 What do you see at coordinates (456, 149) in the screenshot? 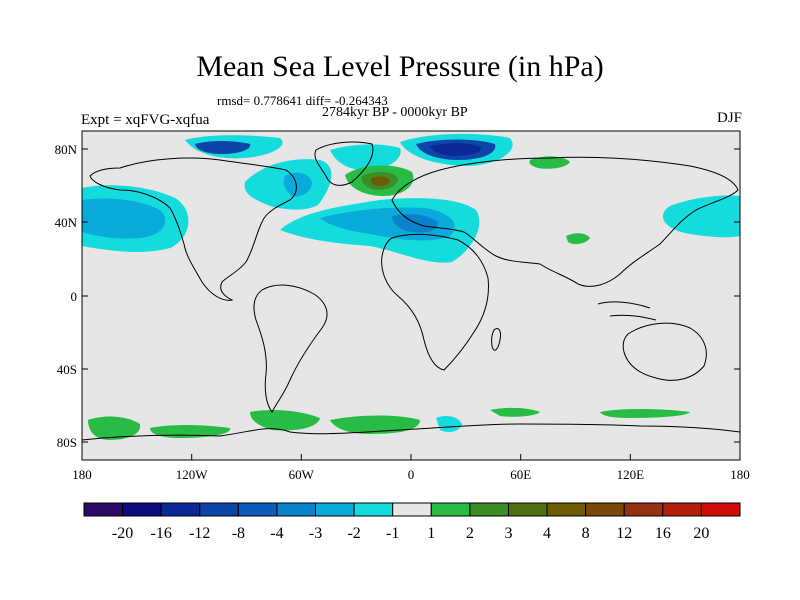
I see `arctic-siberia-peak` at bounding box center [456, 149].